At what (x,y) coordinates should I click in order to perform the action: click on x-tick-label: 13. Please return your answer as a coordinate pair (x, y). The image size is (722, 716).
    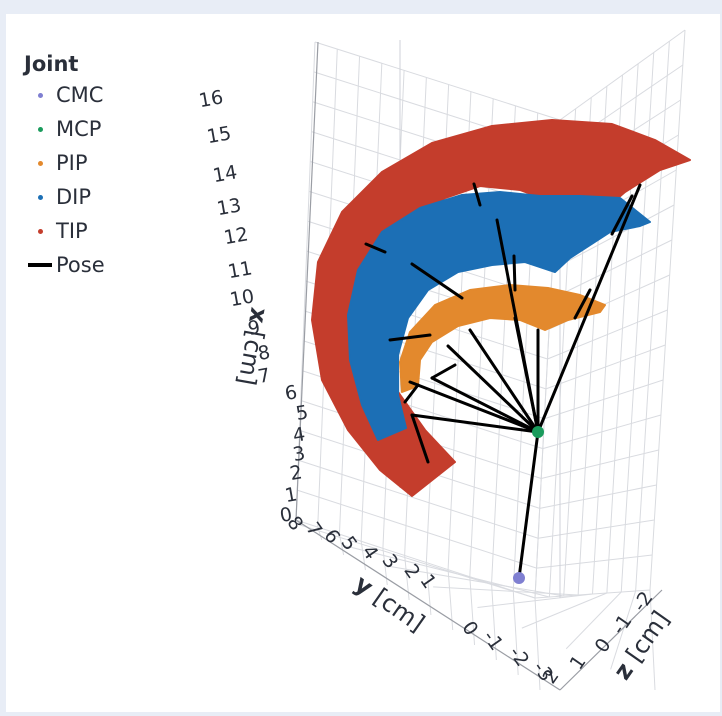
    Looking at the image, I should click on (229, 207).